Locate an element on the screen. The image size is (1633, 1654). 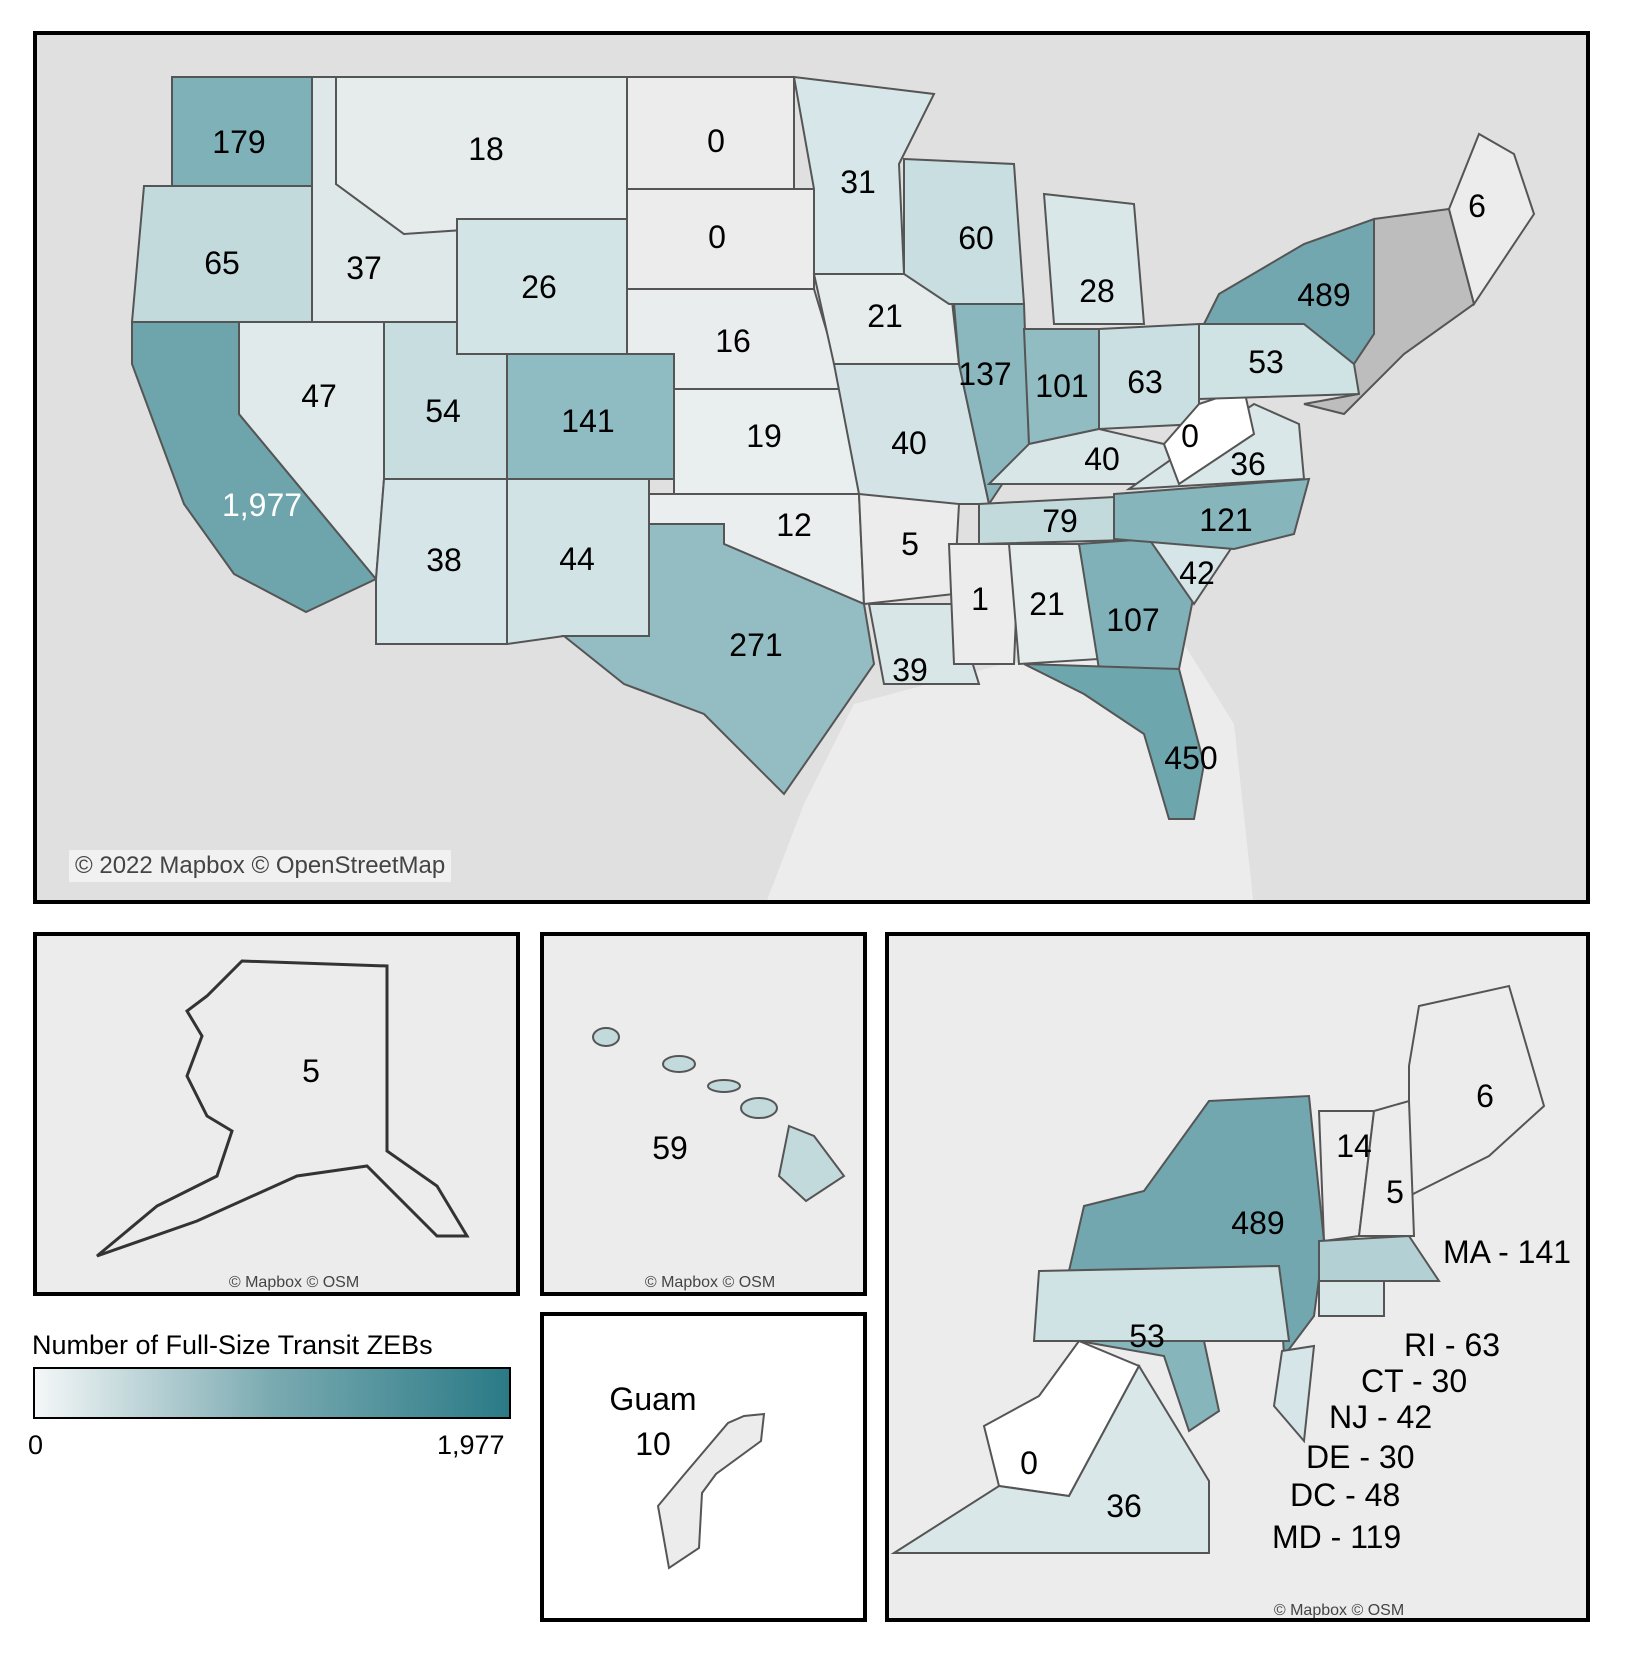
ne-list-de: DE - 30 is located at coordinates (1360, 1457).